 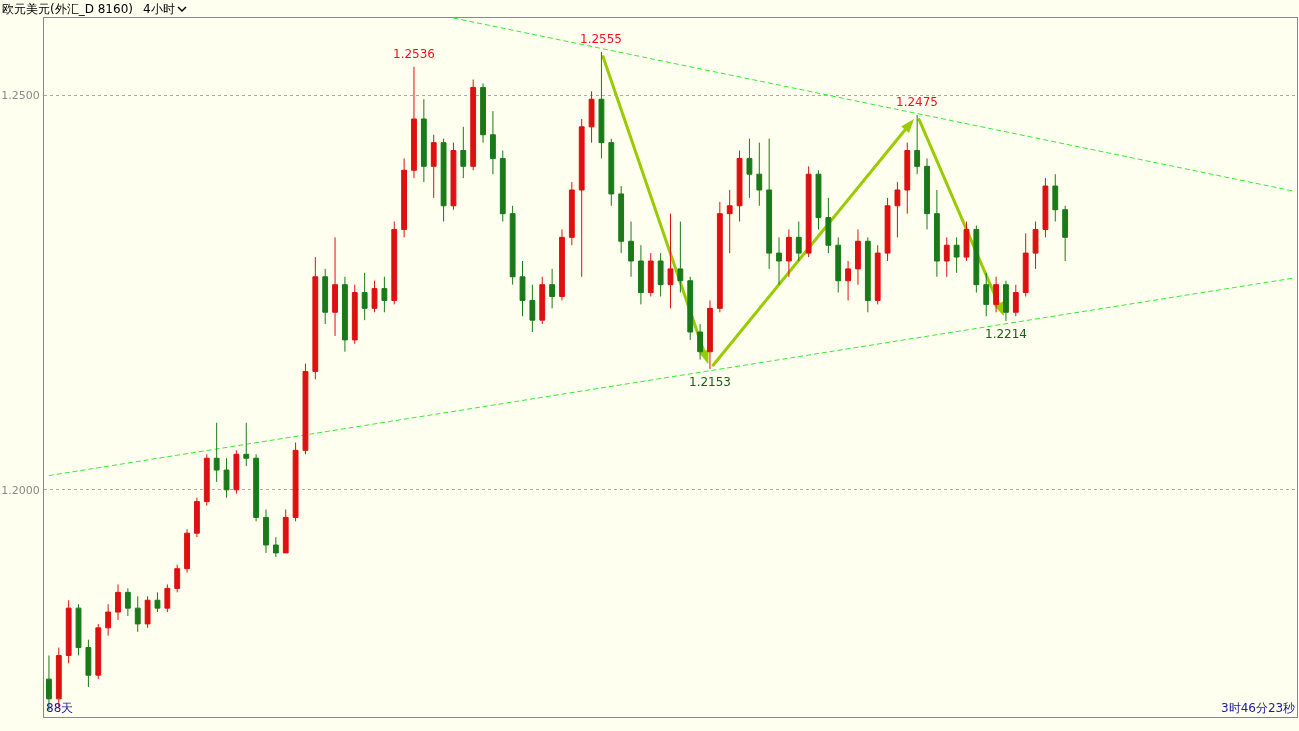 I want to click on annotation: 1.2153, so click(x=710, y=382).